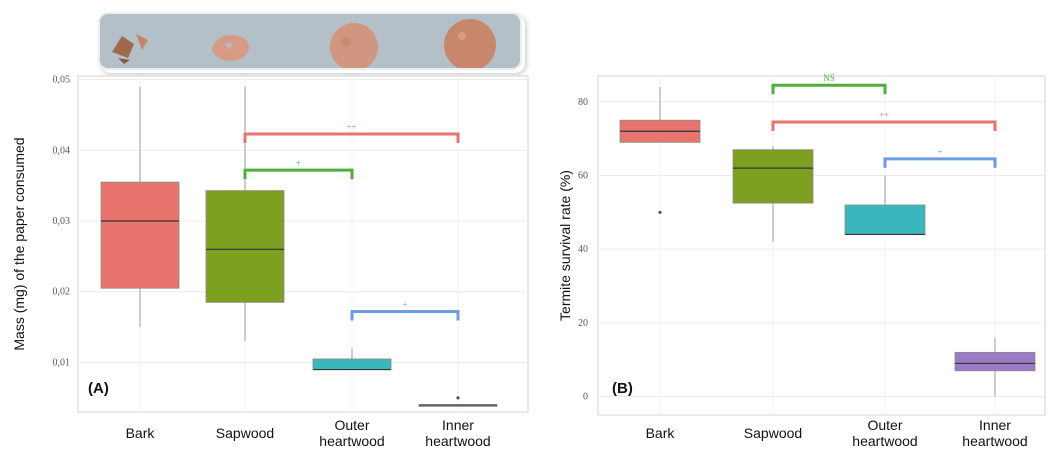 The height and width of the screenshot is (457, 1053). I want to click on y-tick-label: 0,02, so click(62, 292).